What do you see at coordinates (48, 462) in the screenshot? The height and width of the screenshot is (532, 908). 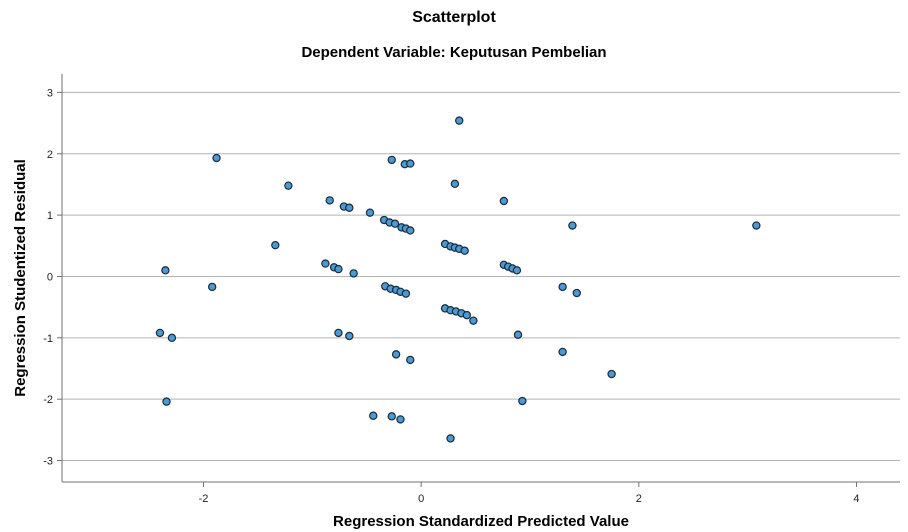 I see `y-tick-label: -3` at bounding box center [48, 462].